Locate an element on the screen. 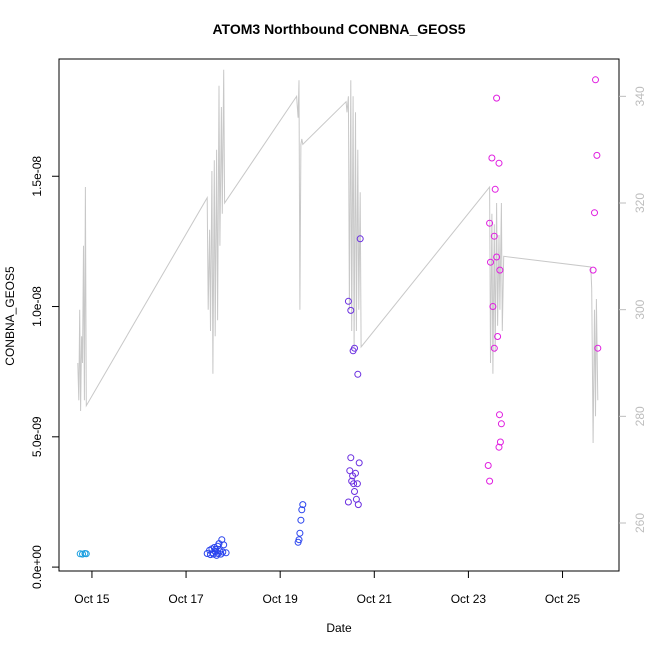 The image size is (650, 650). x-tick-label: Oct 19 is located at coordinates (280, 599).